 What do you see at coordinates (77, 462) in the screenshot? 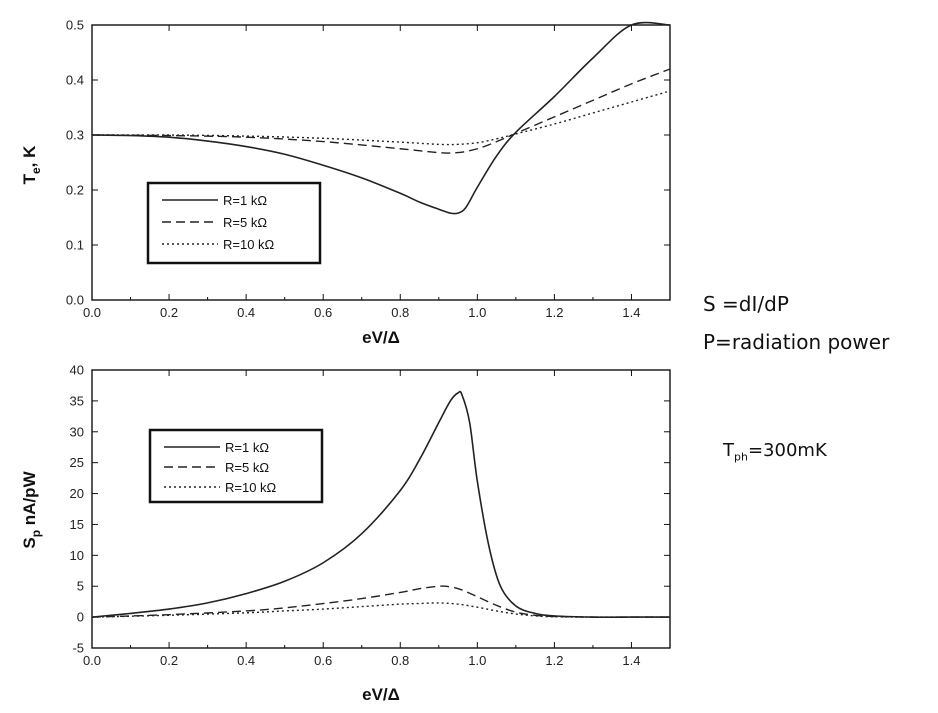
I see `y-tick-label: 25` at bounding box center [77, 462].